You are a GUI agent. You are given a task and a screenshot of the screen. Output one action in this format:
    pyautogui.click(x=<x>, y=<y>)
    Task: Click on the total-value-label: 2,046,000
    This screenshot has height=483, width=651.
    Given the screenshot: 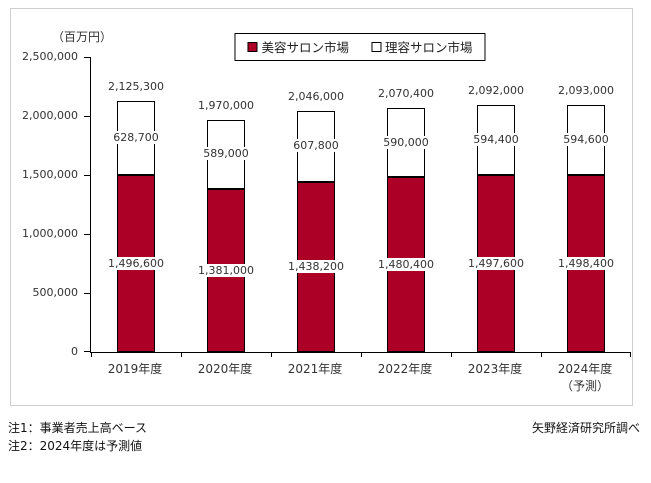 What is the action you would take?
    pyautogui.click(x=316, y=96)
    